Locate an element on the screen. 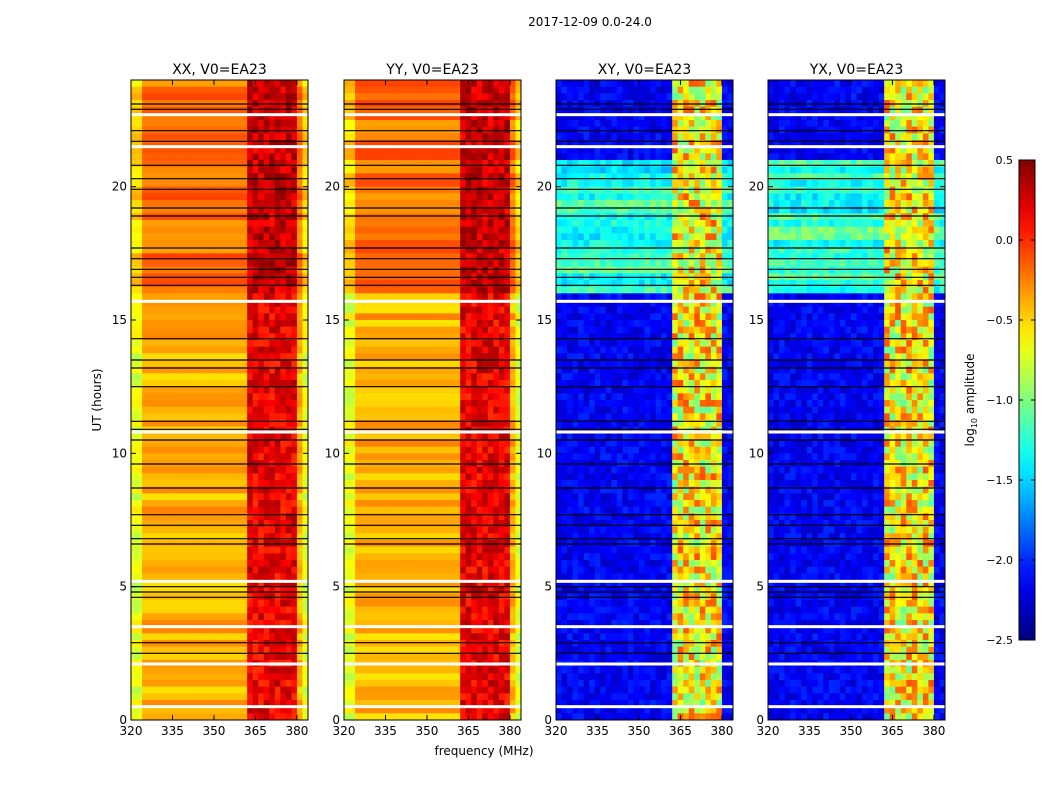 The image size is (1050, 800). flagged-row-white is located at coordinates (219, 707).